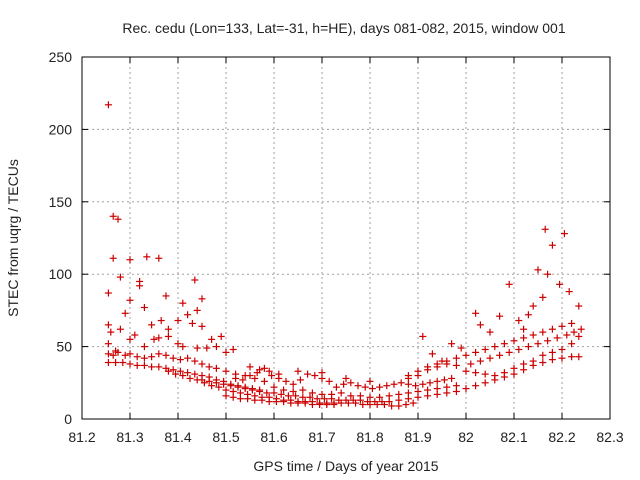 This screenshot has height=480, width=640. What do you see at coordinates (61, 238) in the screenshot?
I see `y-tick-labels: 0 50 100 150 200 250` at bounding box center [61, 238].